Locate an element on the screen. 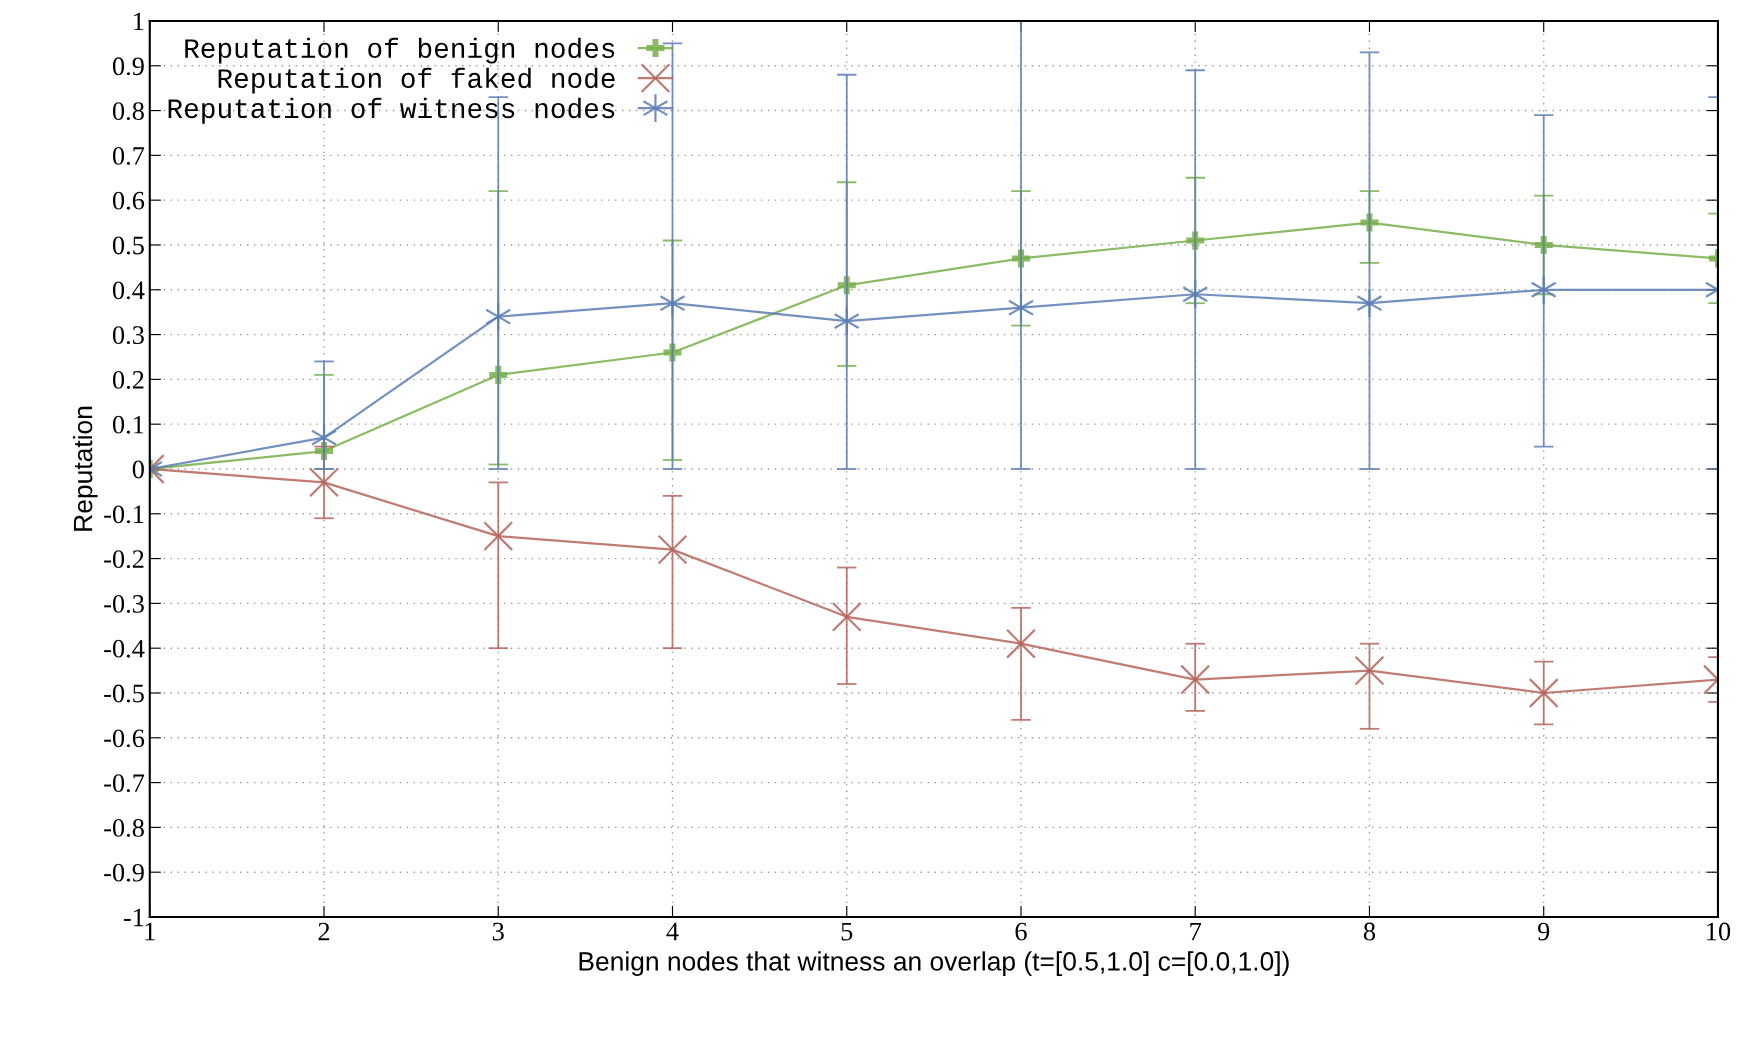  y-tick-label: 0.5 is located at coordinates (128, 245).